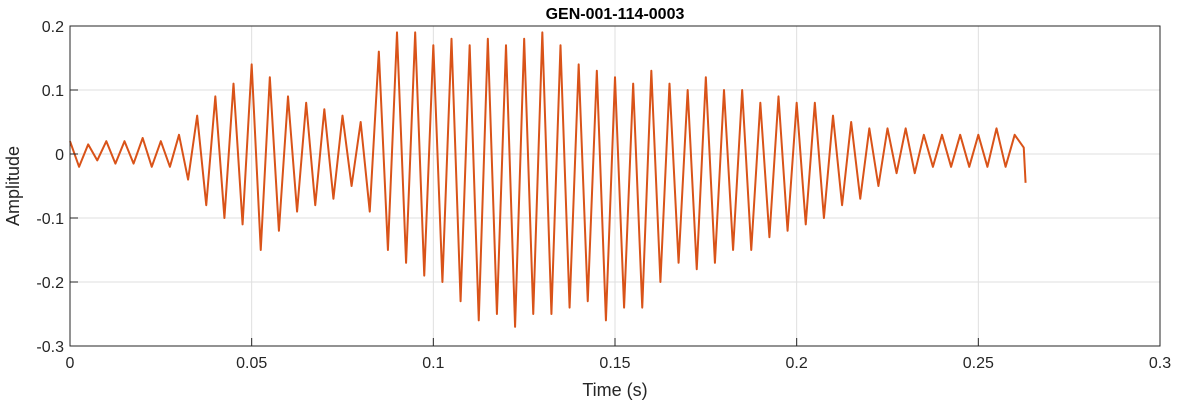 This screenshot has width=1177, height=404. I want to click on y-axis-label: Amplitude, so click(13, 186).